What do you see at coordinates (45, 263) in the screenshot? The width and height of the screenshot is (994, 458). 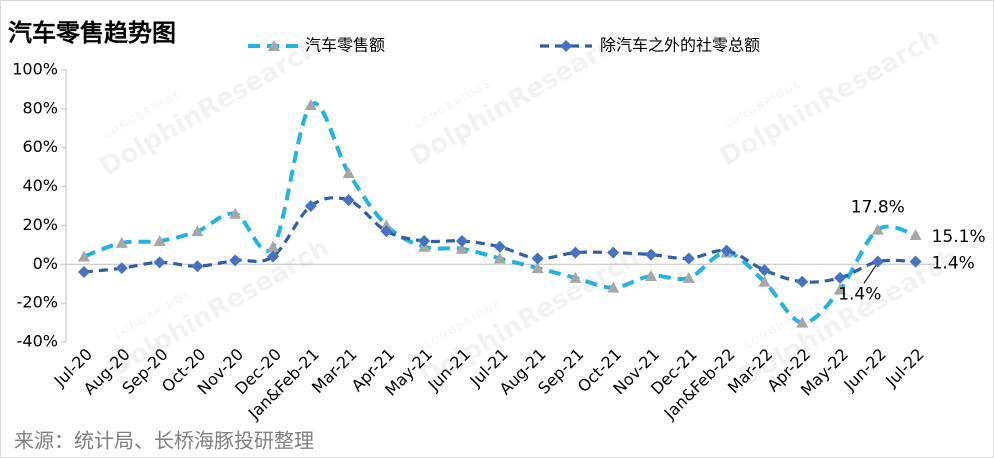 I see `y-tick-label: 0%` at bounding box center [45, 263].